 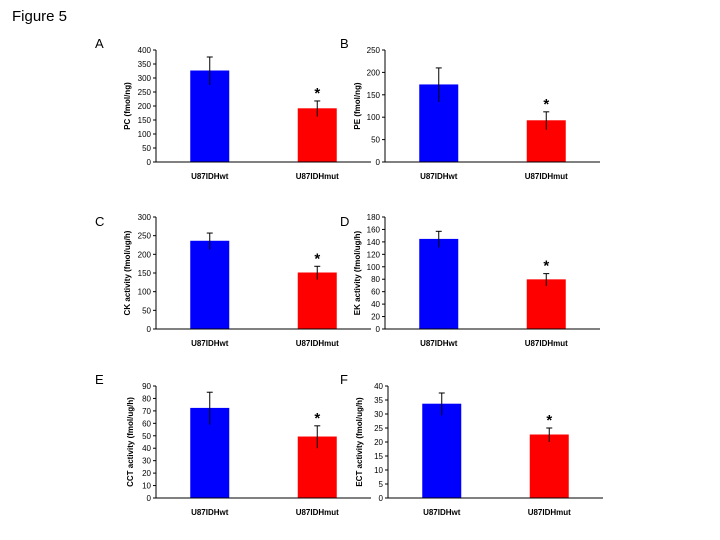 I want to click on panel-d-ytick-label-8: 160, so click(x=374, y=229).